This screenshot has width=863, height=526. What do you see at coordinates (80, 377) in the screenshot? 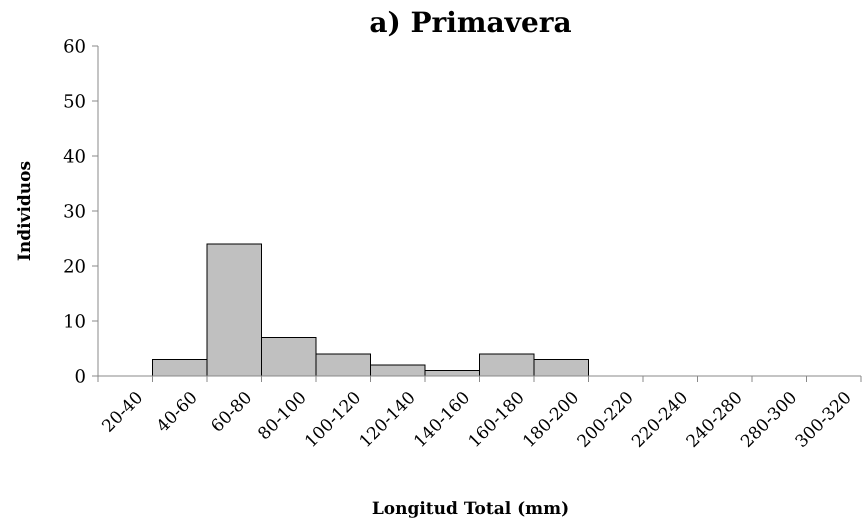
I see `y-tick-label: 0` at bounding box center [80, 377].